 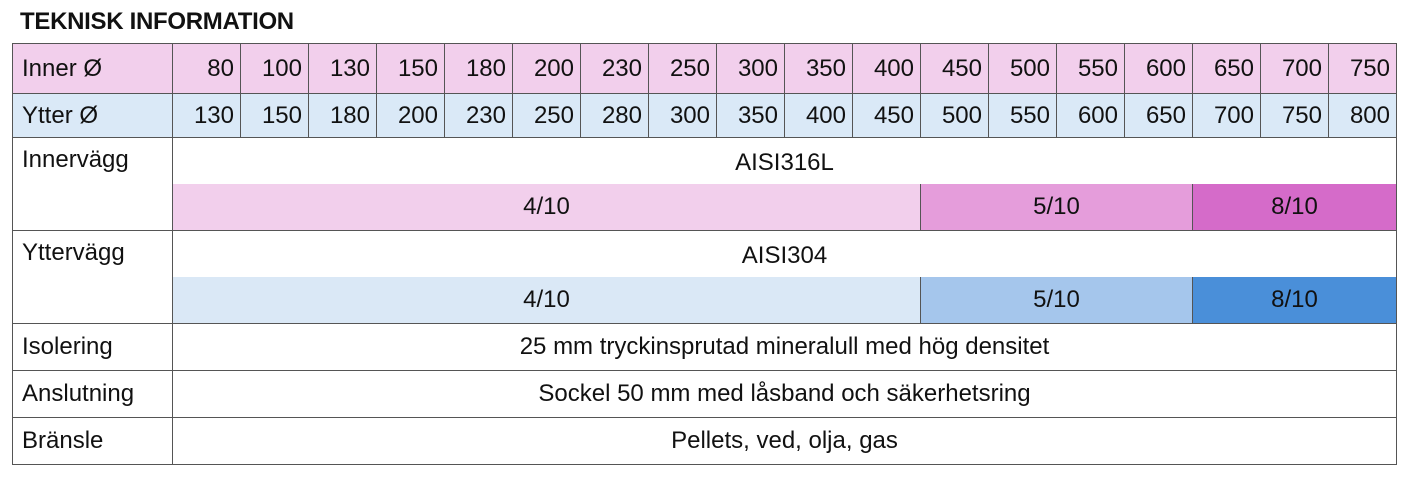 I want to click on row-label: Bränsle, so click(x=92, y=441).